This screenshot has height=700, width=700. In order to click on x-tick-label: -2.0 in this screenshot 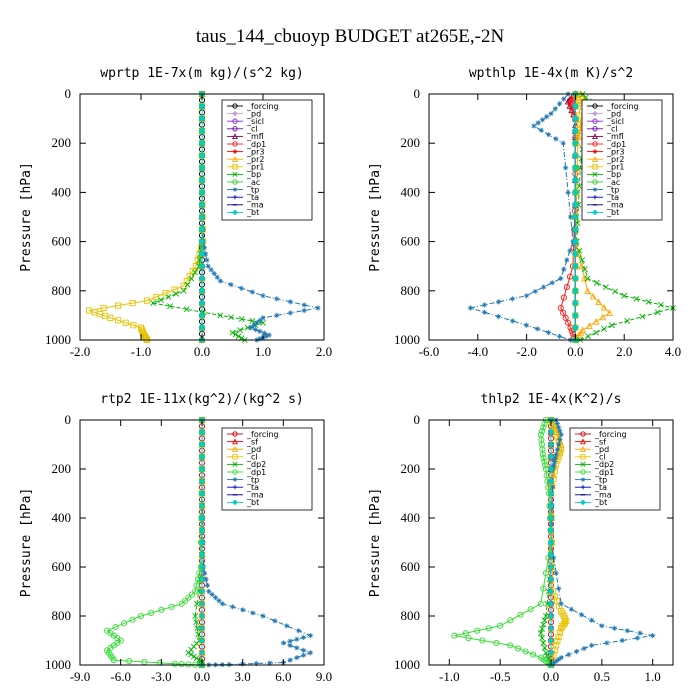, I will do `click(526, 351)`.